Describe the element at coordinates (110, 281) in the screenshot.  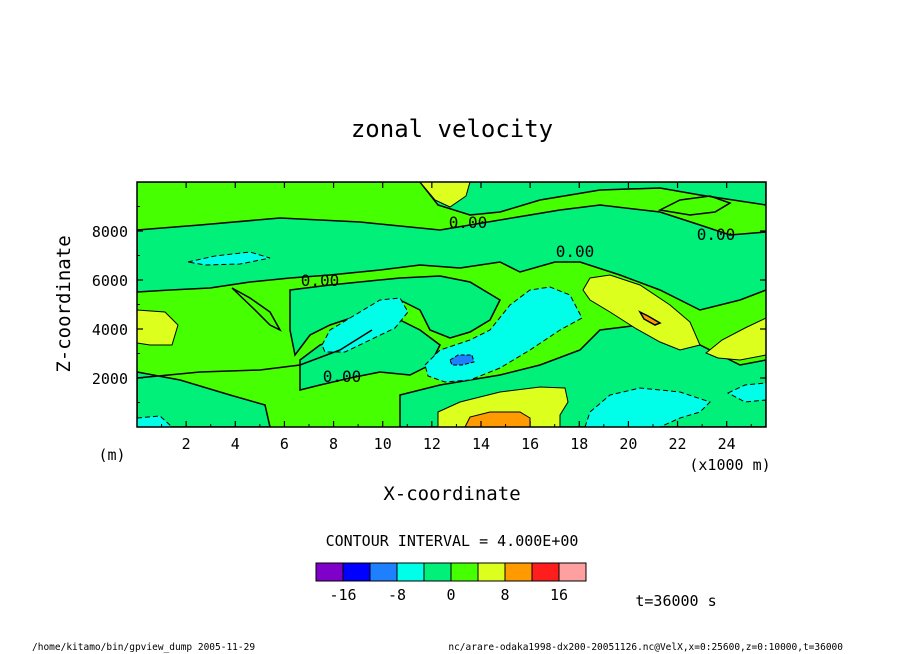
I see `y-tick-label: 6000` at that location.